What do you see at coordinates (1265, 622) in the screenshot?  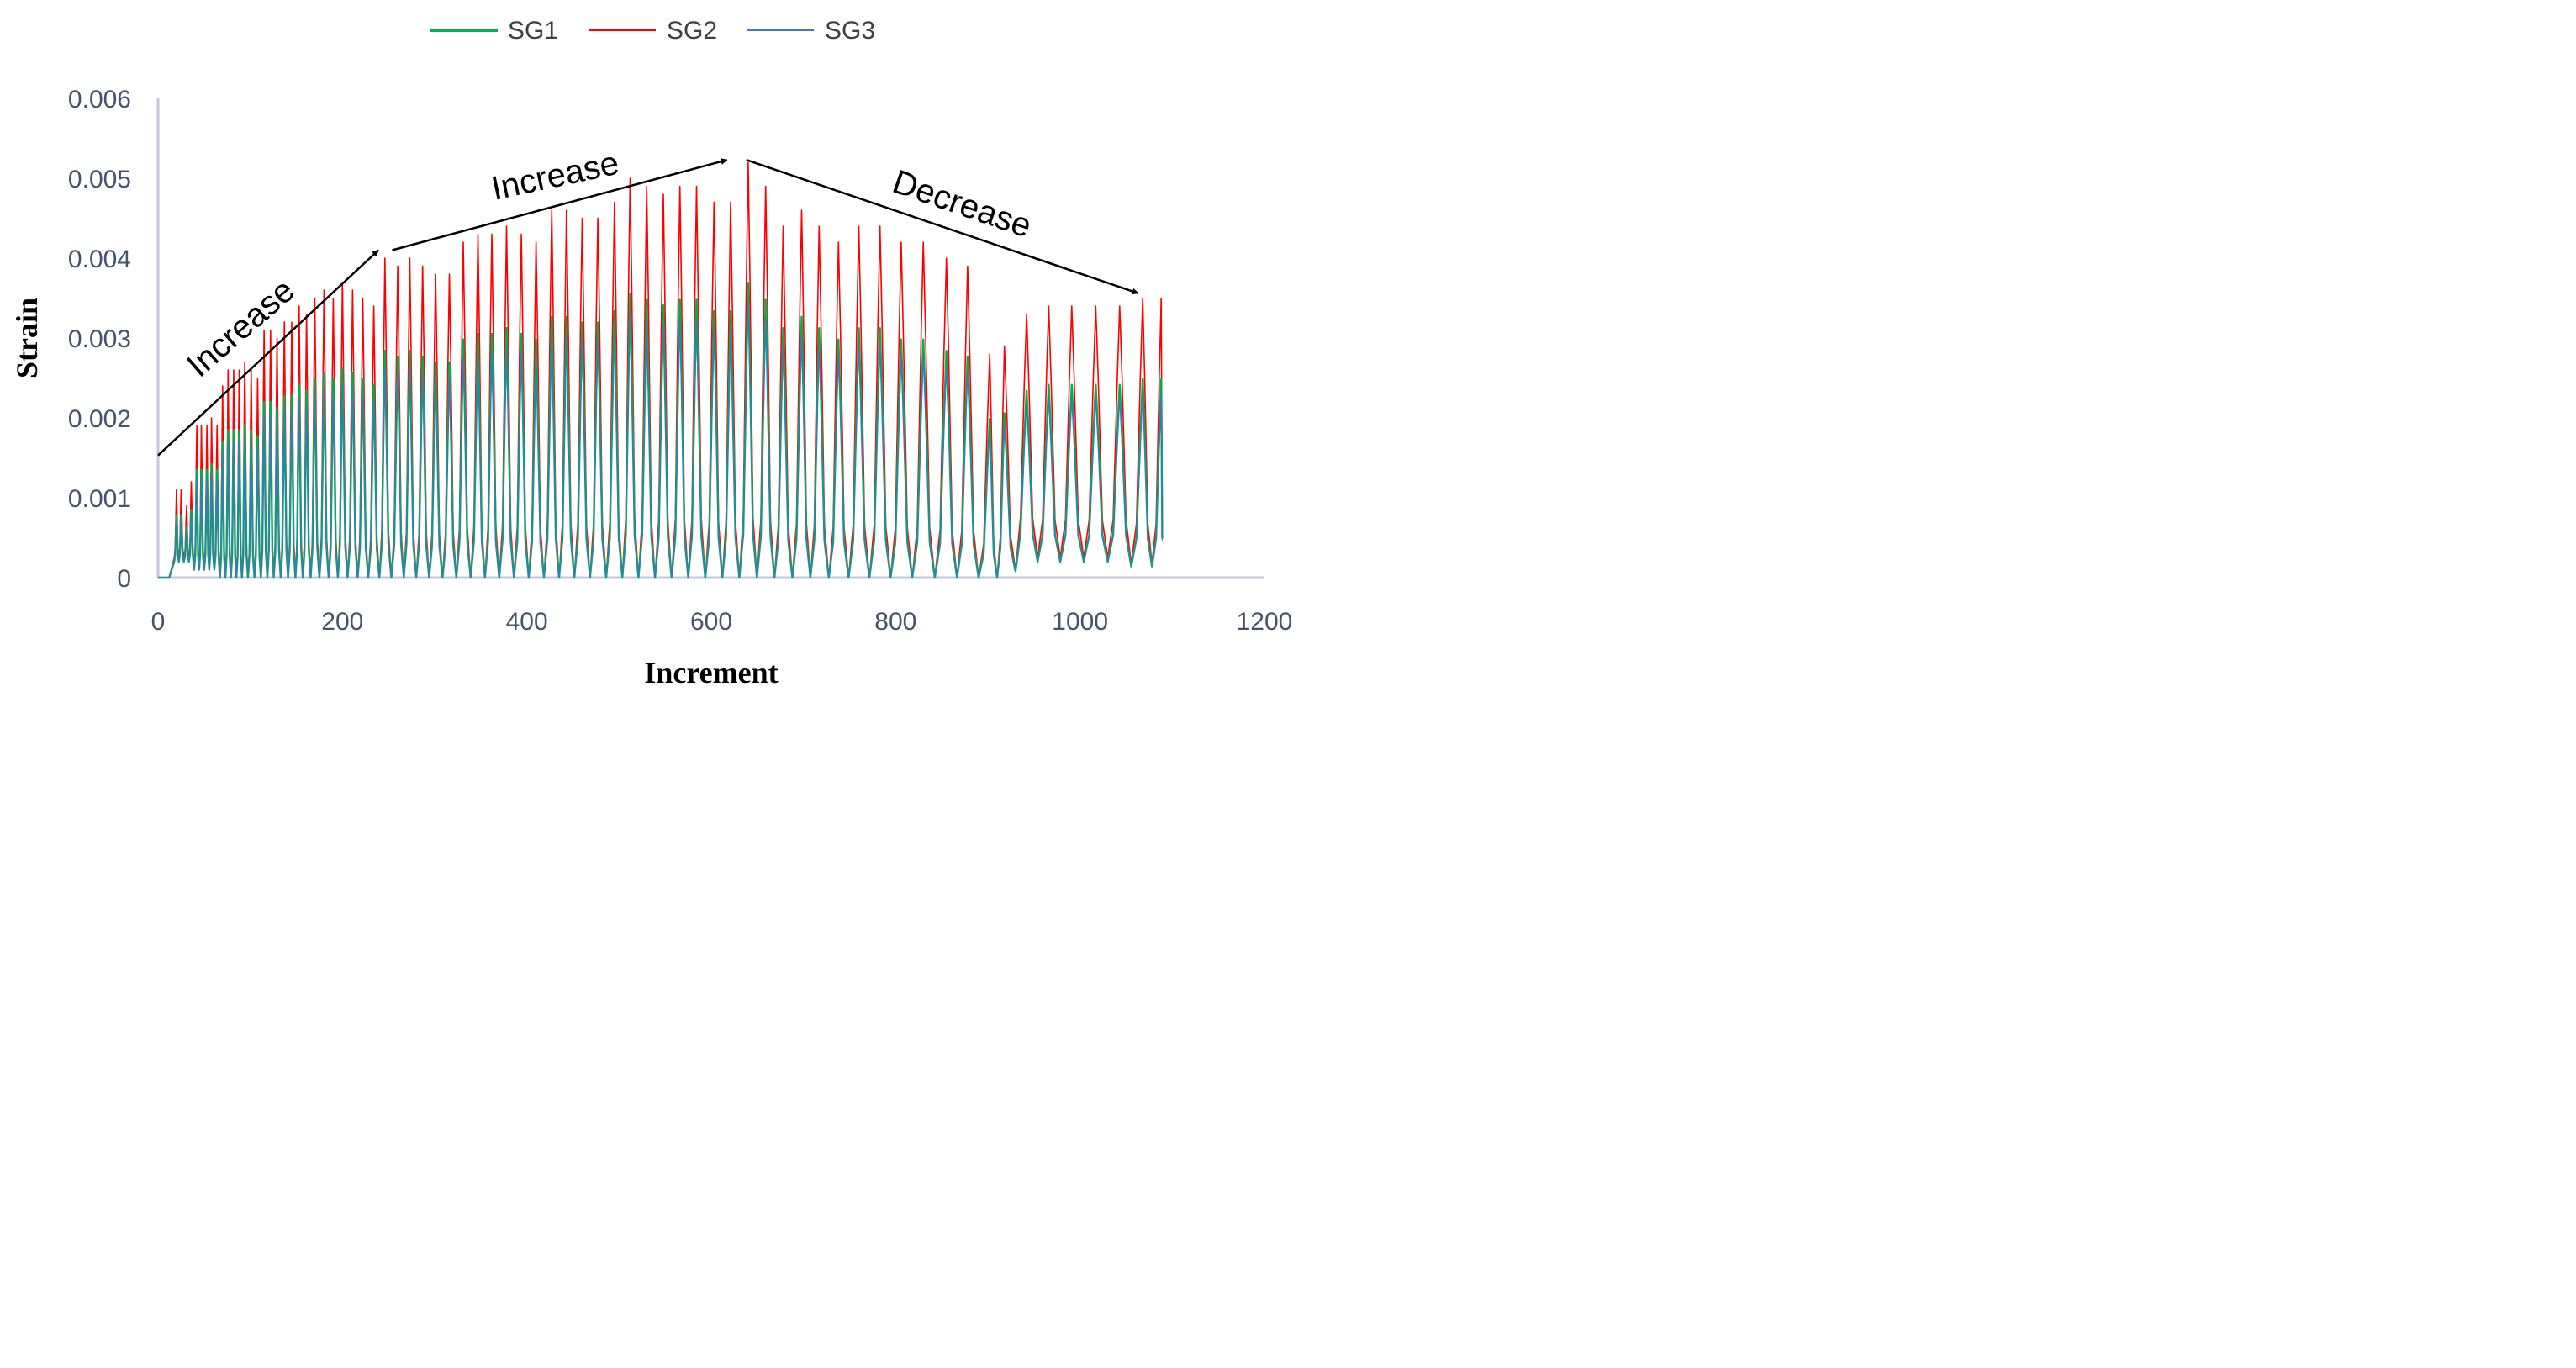 I see `x-tick-label: 1200` at bounding box center [1265, 622].